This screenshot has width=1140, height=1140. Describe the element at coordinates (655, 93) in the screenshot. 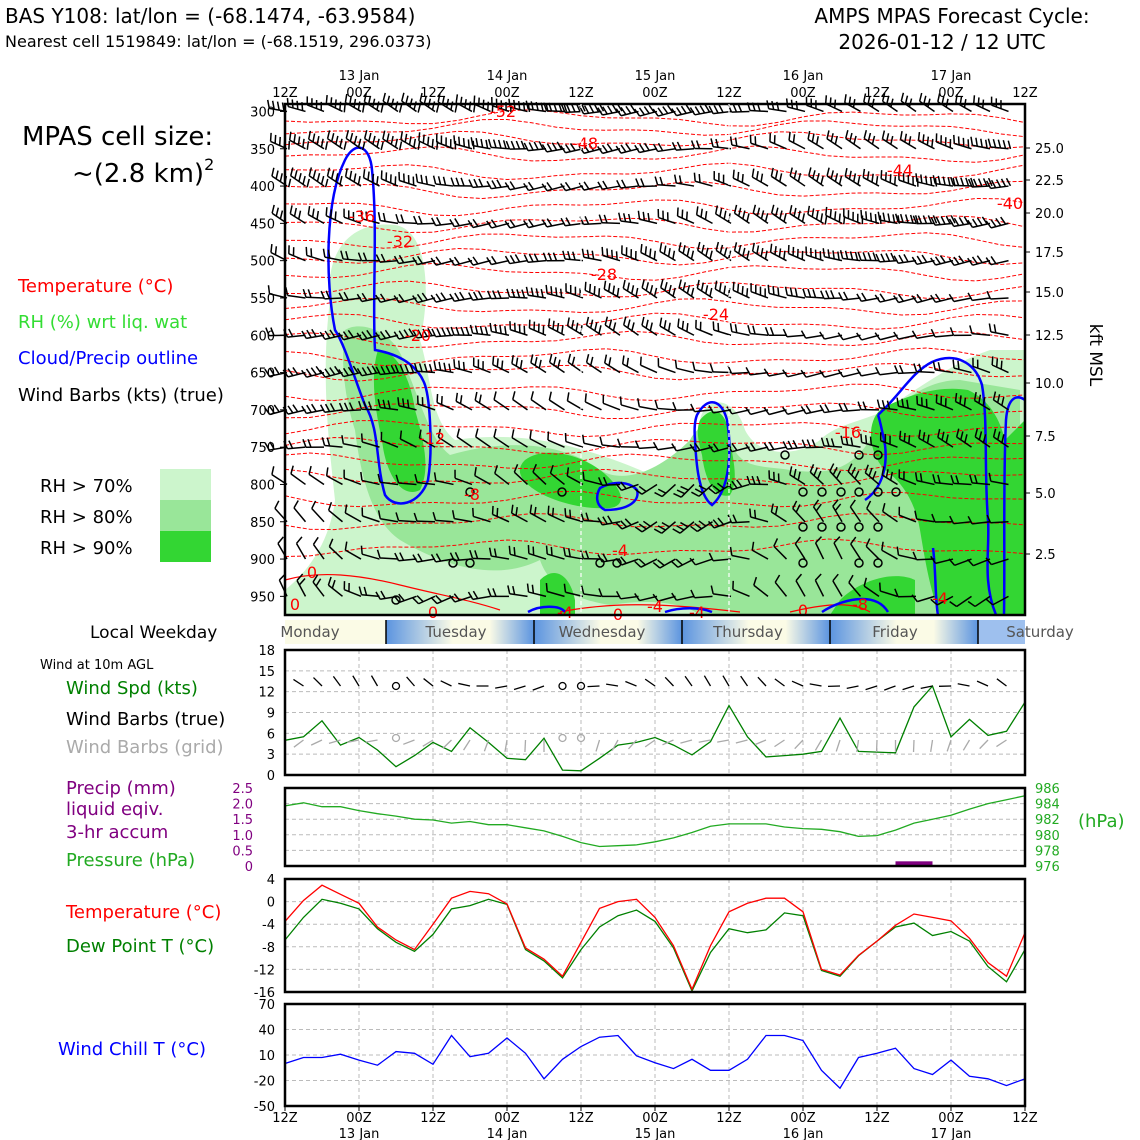

I see `top-tick-label: 00Z` at that location.